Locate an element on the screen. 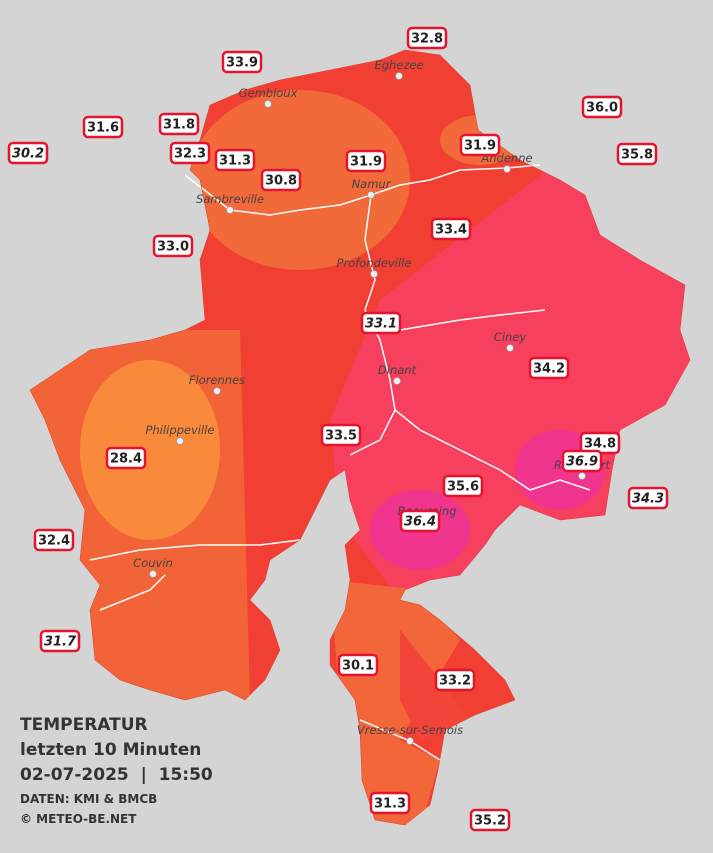  station-value: 36.4 is located at coordinates (420, 522).